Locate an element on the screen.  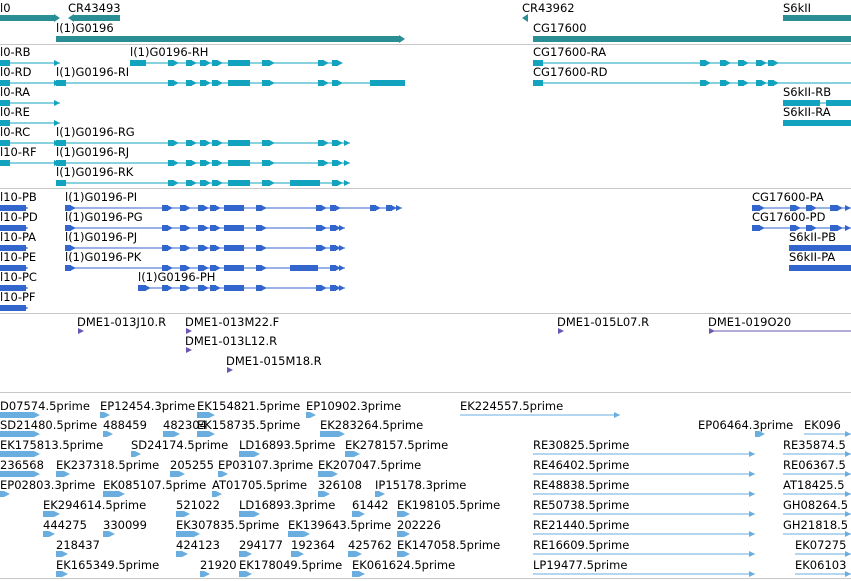
est-label: RE21440.5prime is located at coordinates (581, 525).